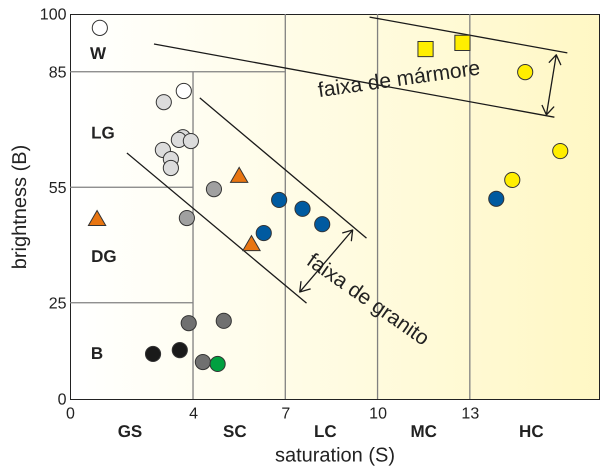  Describe the element at coordinates (193, 414) in the screenshot. I see `x-tick-label: 4` at that location.